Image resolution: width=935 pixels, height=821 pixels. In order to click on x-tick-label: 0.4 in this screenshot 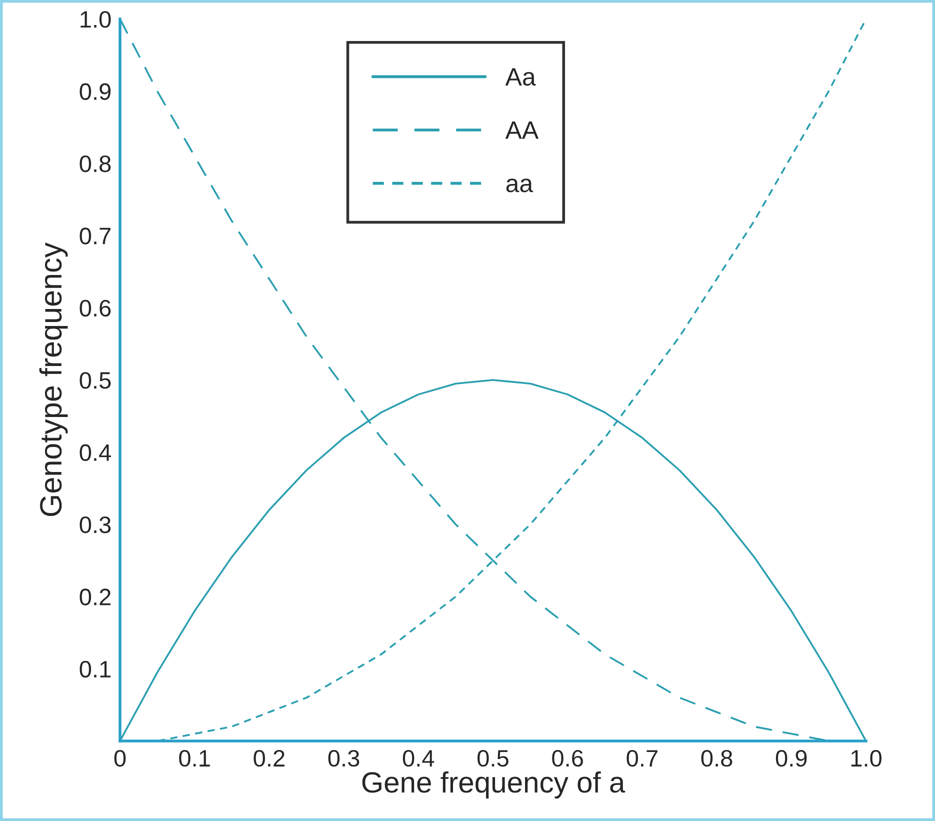, I will do `click(418, 758)`.